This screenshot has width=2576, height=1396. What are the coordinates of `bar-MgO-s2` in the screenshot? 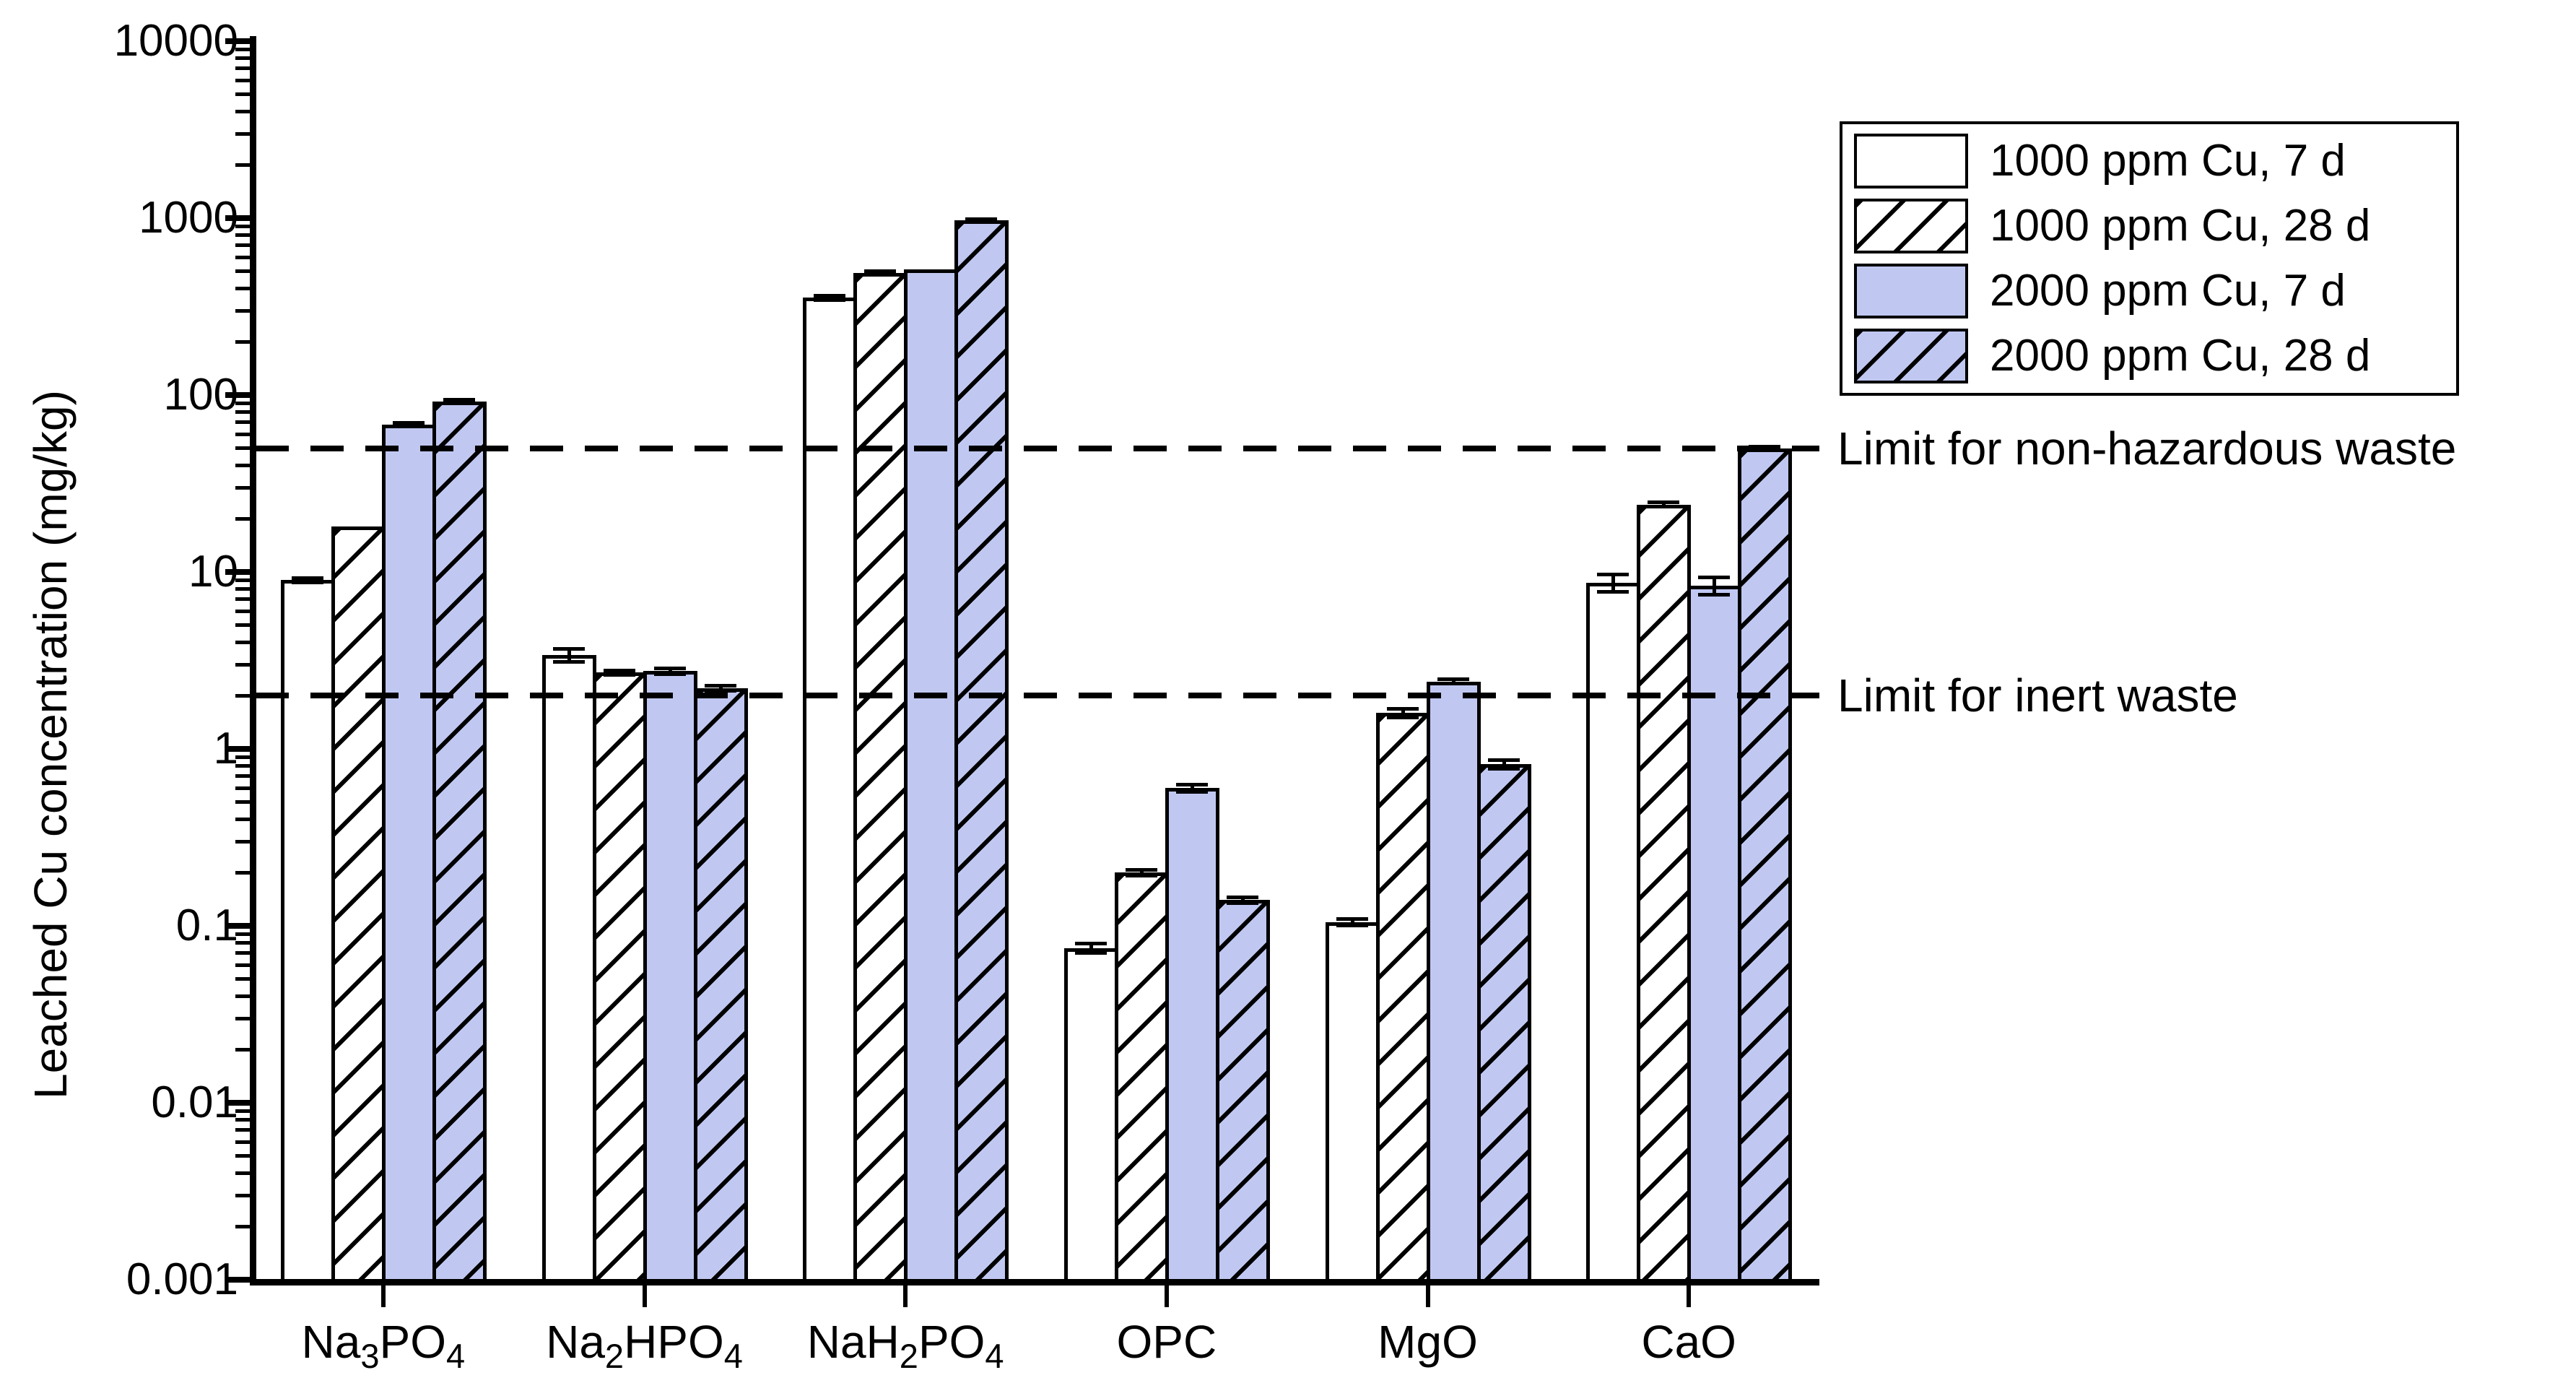 It's located at (1402, 997).